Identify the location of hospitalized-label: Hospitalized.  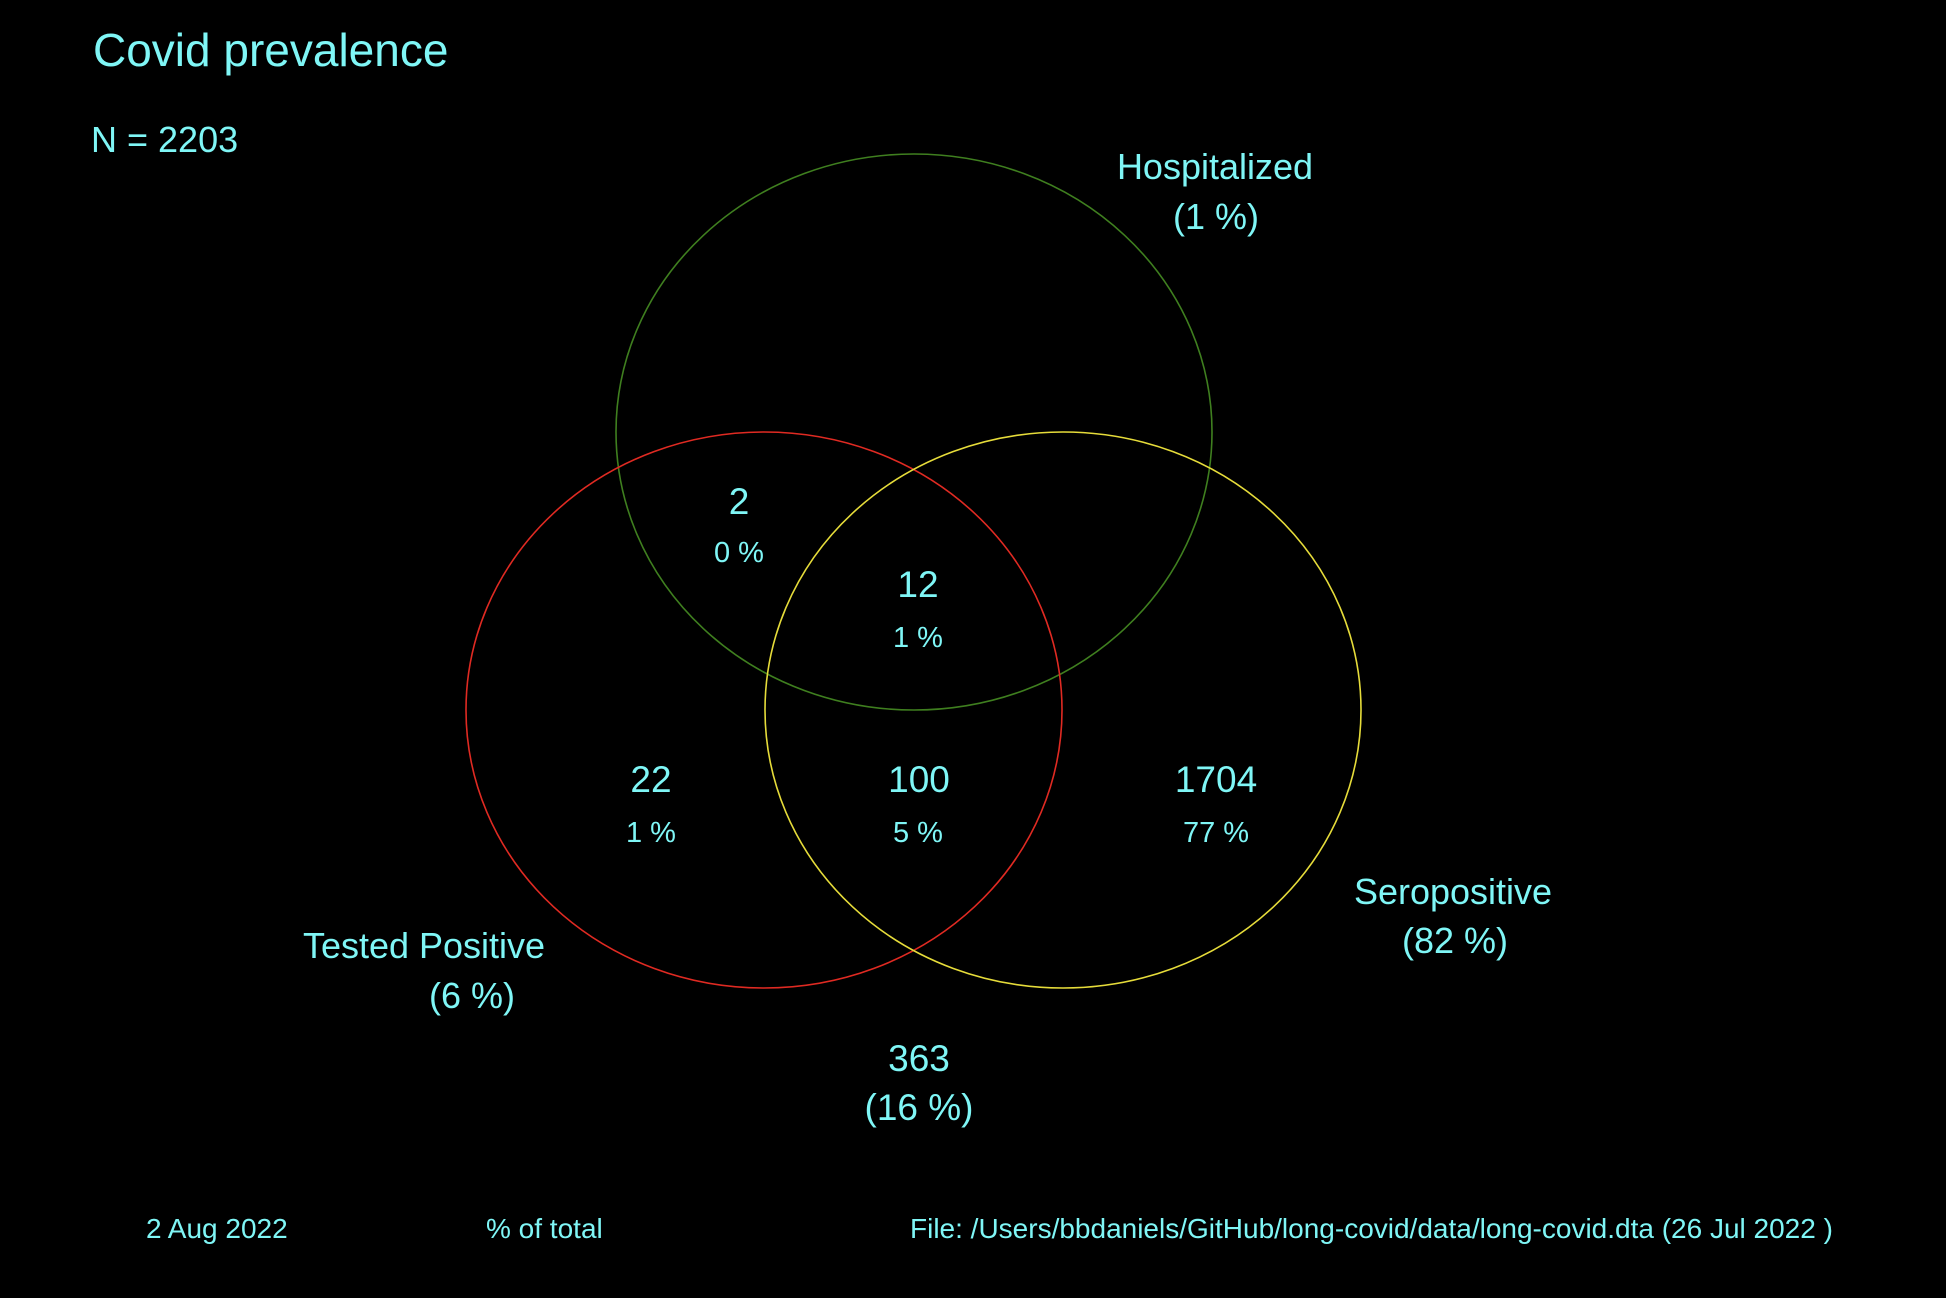
(1215, 166).